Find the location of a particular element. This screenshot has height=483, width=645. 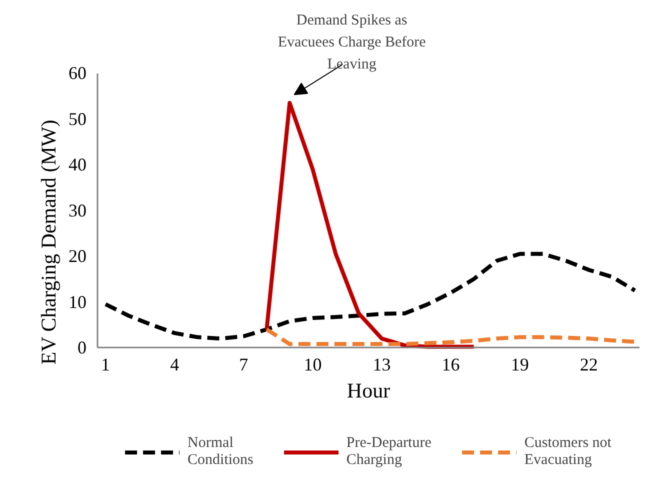

y-tick-label: 30 is located at coordinates (77, 210).